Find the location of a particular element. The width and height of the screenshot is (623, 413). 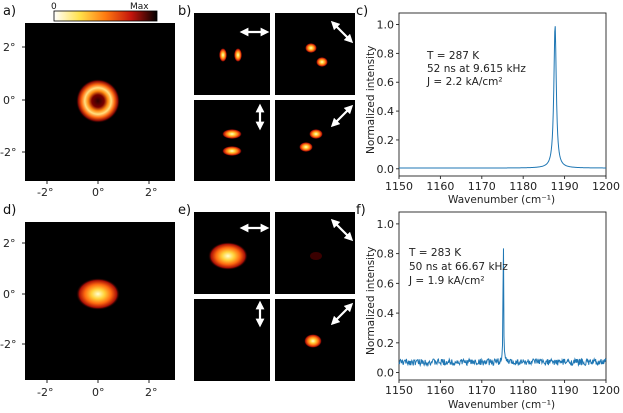

chart-f-frame is located at coordinates (502, 296).